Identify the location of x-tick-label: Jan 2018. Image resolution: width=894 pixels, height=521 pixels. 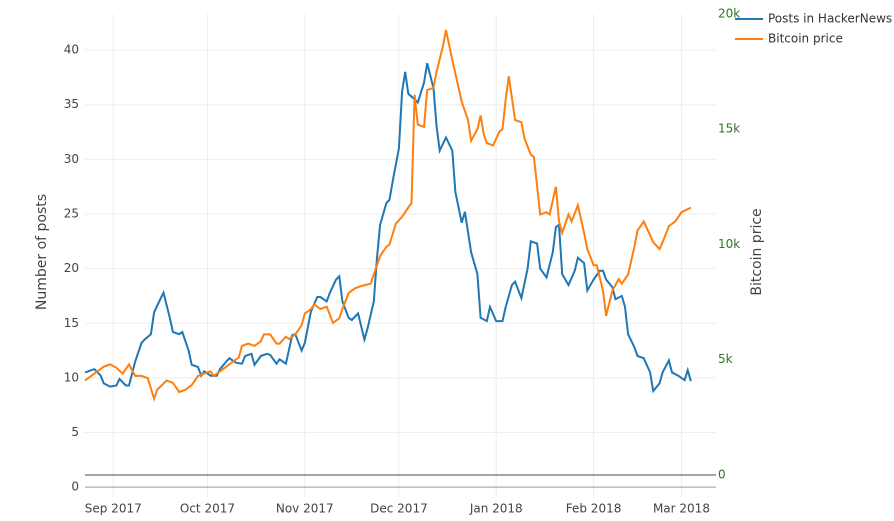
(496, 509).